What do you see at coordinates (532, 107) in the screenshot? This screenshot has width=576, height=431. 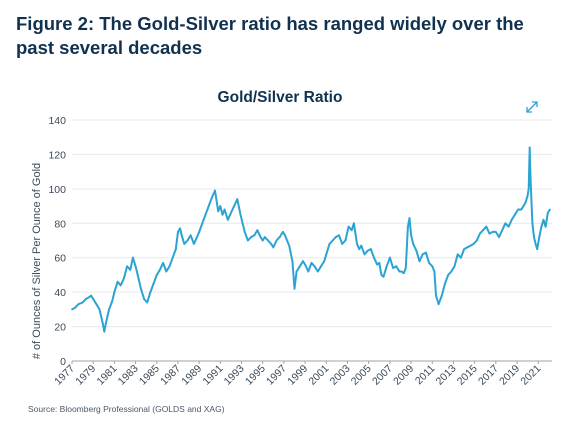 I see `expand-arrows-icon` at bounding box center [532, 107].